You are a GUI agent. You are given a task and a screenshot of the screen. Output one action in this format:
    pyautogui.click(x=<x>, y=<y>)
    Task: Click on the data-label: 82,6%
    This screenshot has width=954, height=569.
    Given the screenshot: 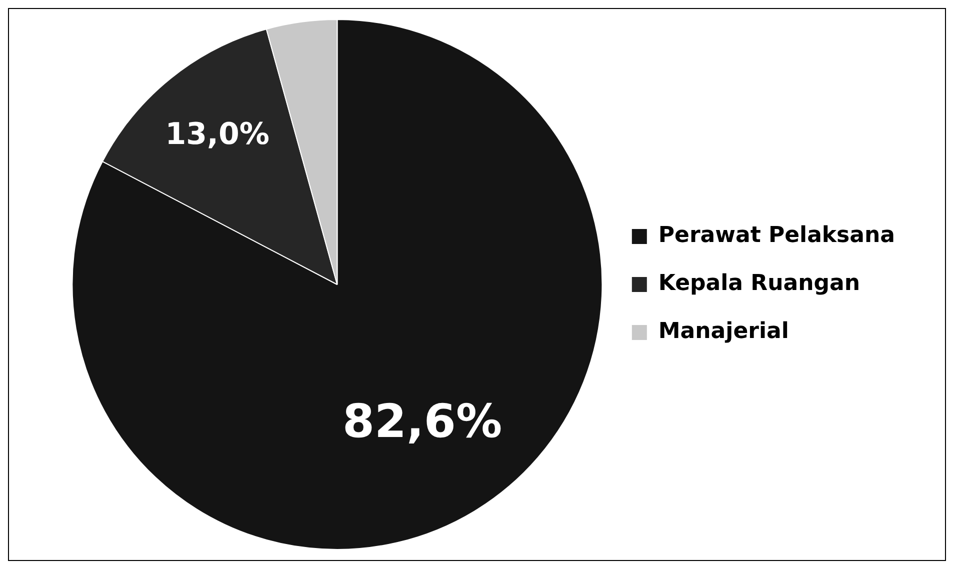 What is the action you would take?
    pyautogui.click(x=422, y=421)
    